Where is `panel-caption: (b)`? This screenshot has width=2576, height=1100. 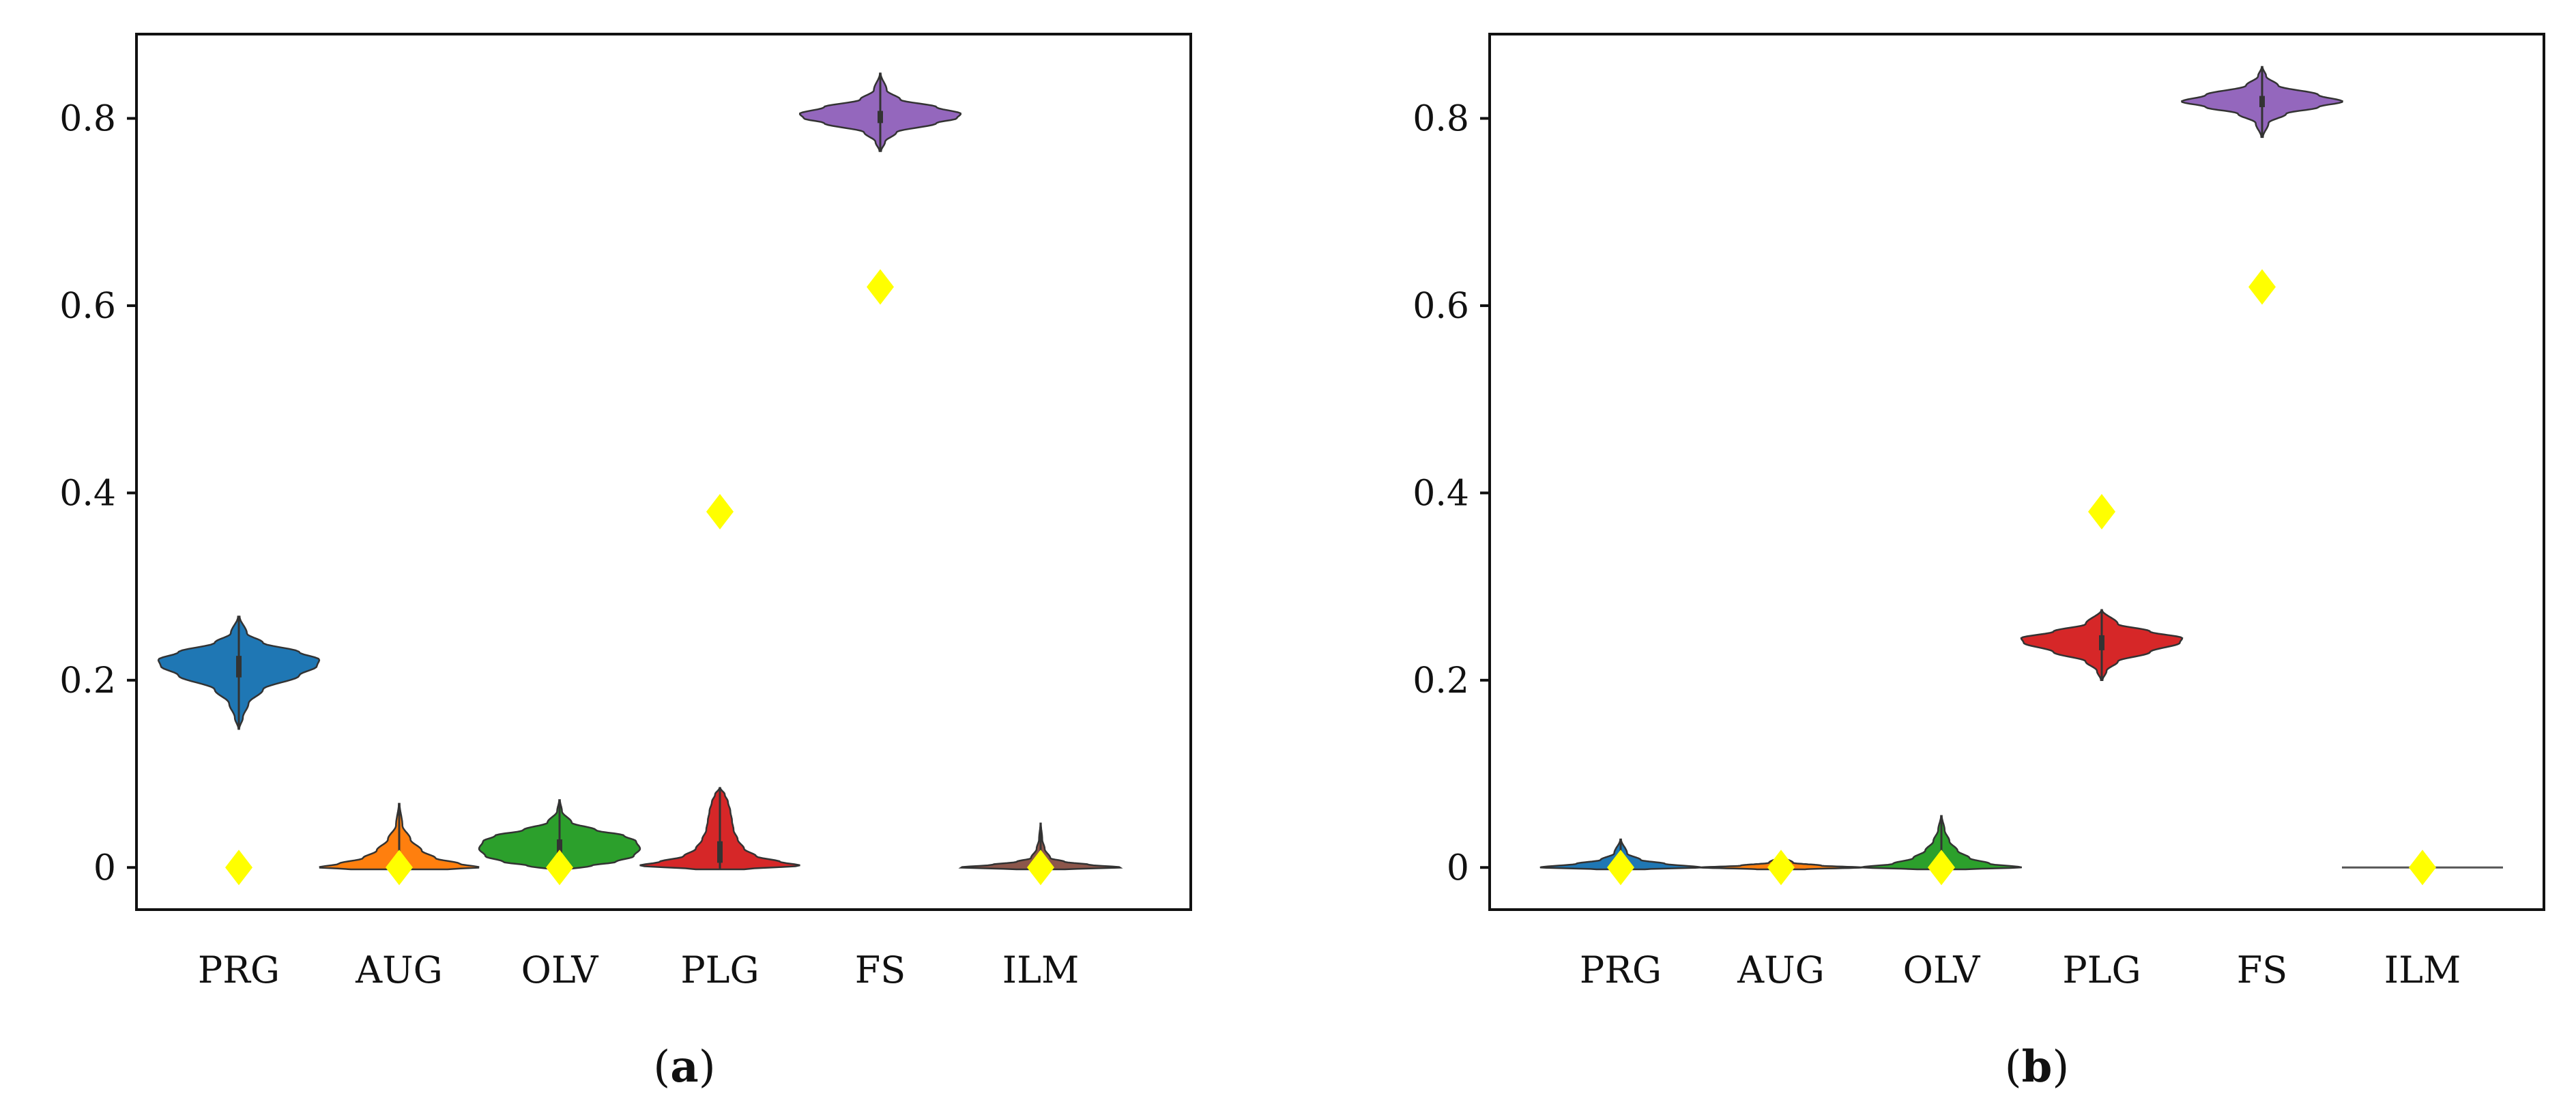
panel-caption: (b) is located at coordinates (2037, 1066).